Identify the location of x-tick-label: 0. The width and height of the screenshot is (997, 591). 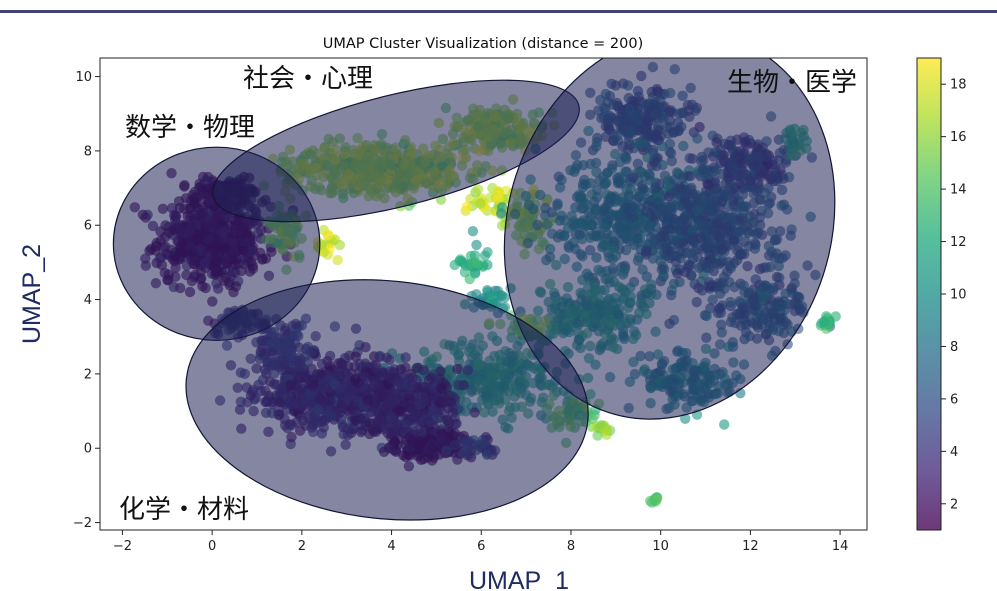
(212, 546).